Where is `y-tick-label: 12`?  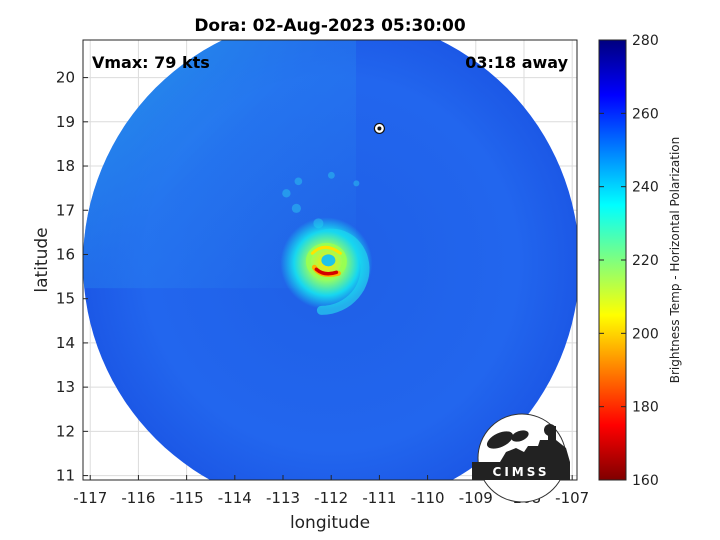 y-tick-label: 12 is located at coordinates (65, 431).